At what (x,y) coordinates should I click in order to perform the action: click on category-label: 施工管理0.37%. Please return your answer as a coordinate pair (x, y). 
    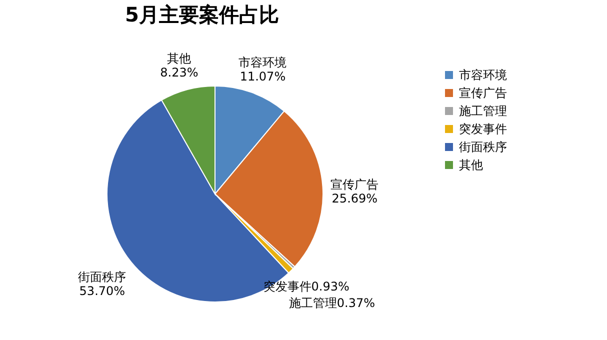
    Looking at the image, I should click on (332, 303).